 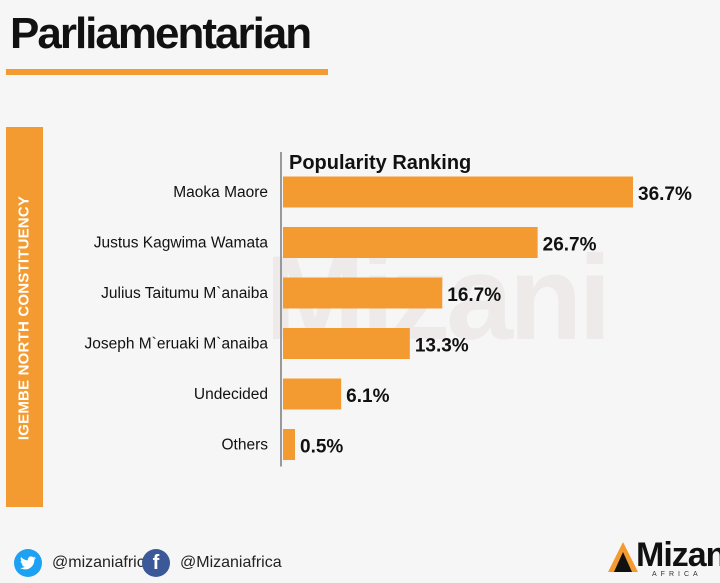 I want to click on data-label: 0.5%, so click(x=321, y=447).